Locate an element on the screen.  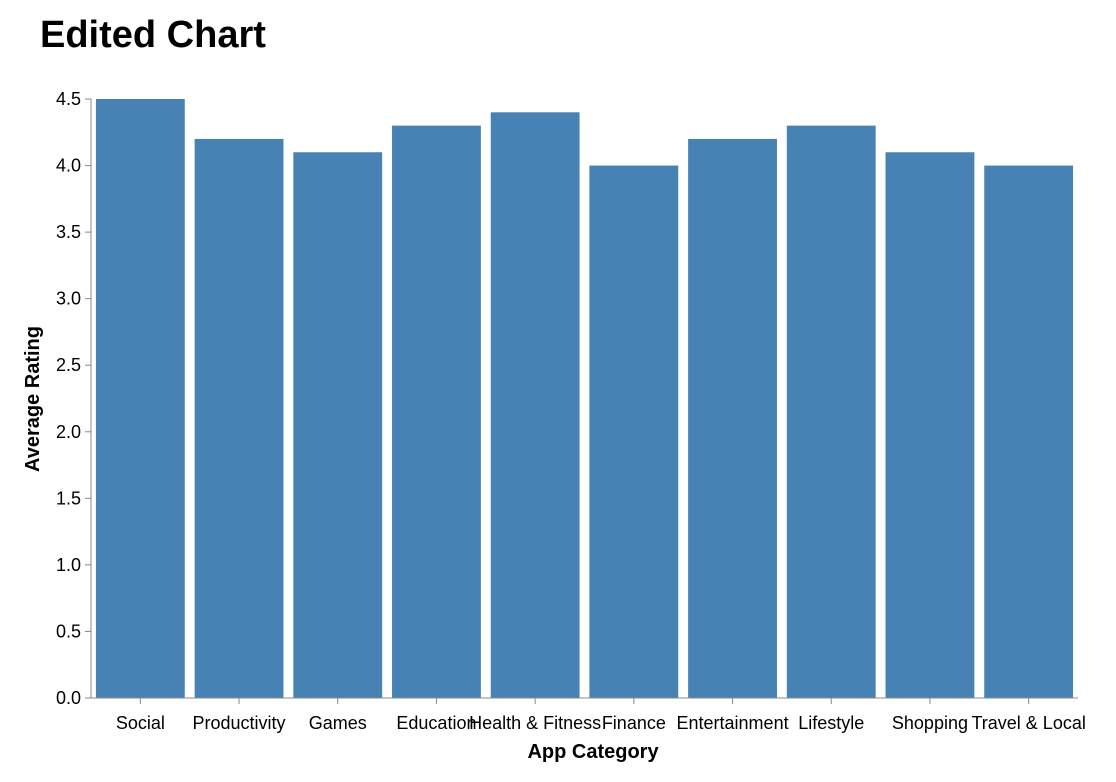
y-tick-label: 1.0 is located at coordinates (68, 565).